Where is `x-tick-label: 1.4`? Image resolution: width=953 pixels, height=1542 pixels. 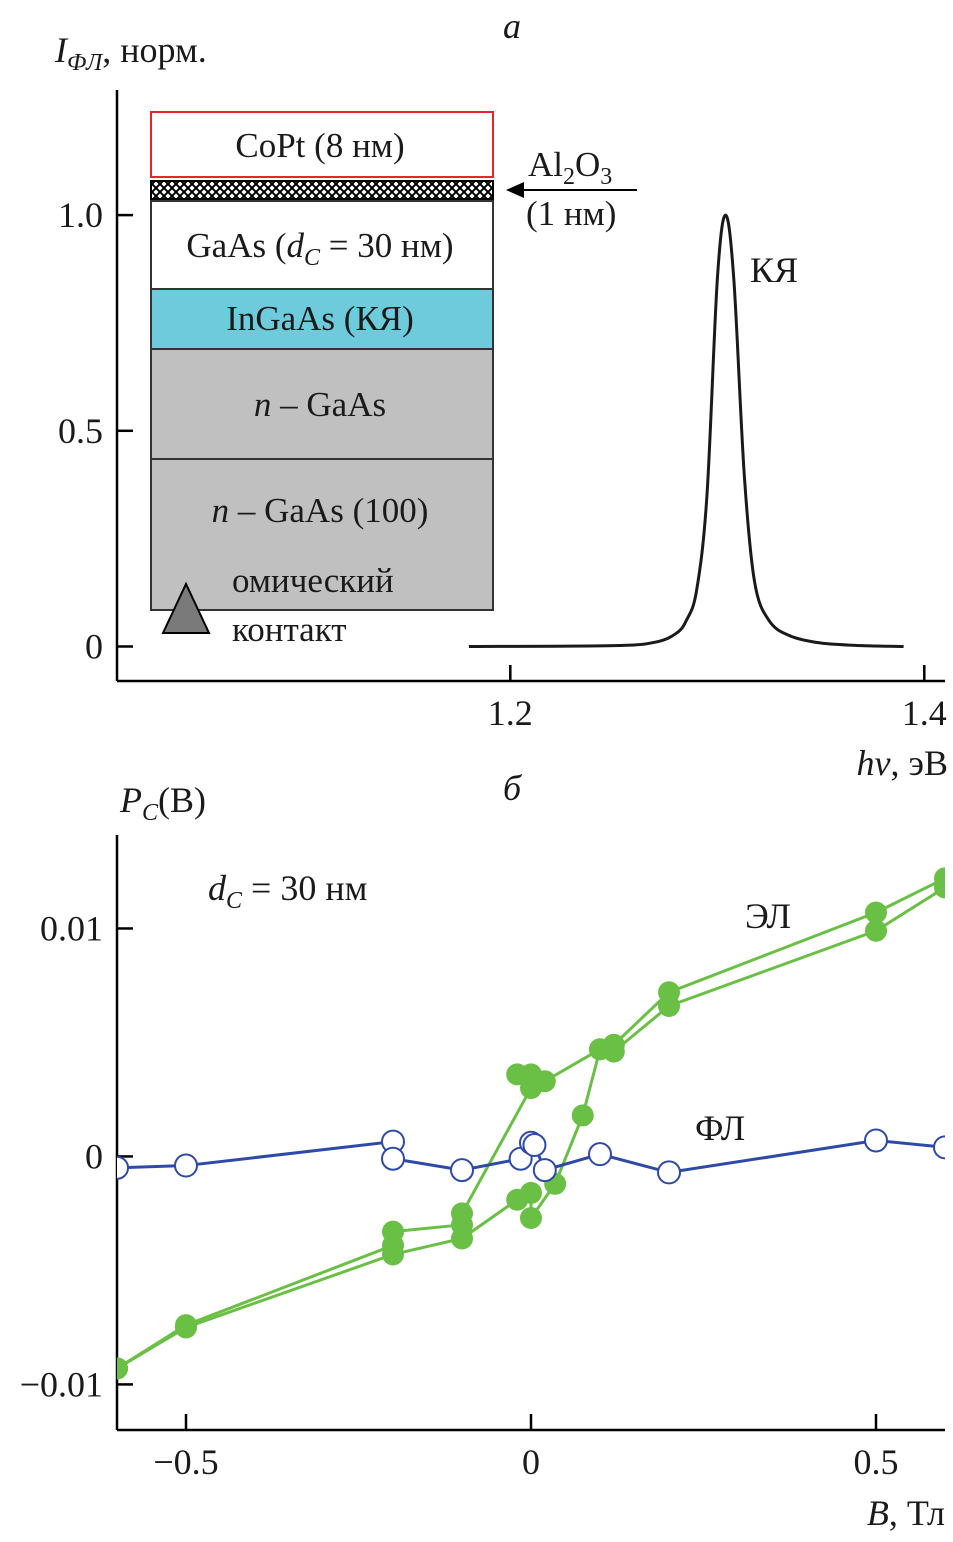
x-tick-label: 1.4 is located at coordinates (924, 713).